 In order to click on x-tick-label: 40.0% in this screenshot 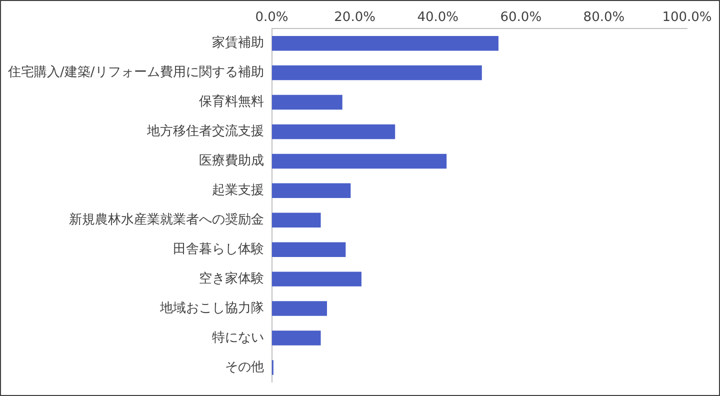, I will do `click(438, 18)`.